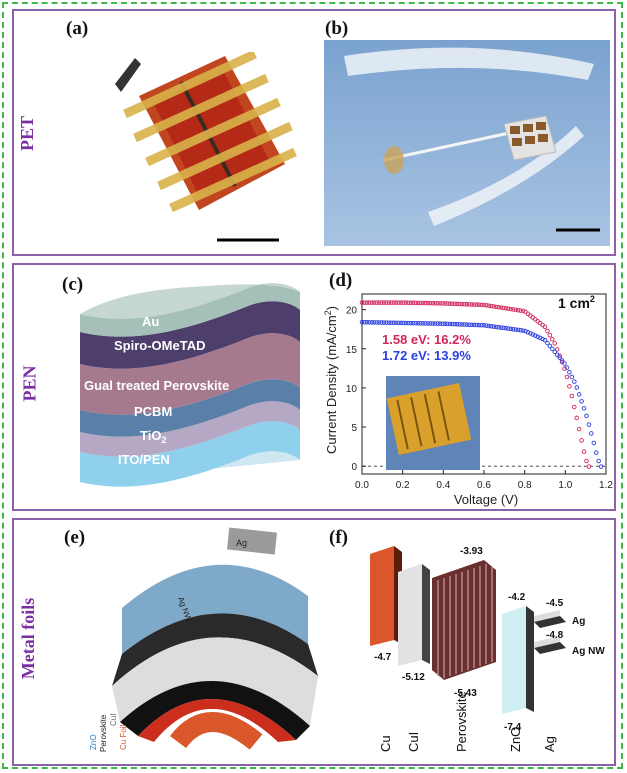 The height and width of the screenshot is (773, 627). I want to click on layer-spiro, so click(190, 335).